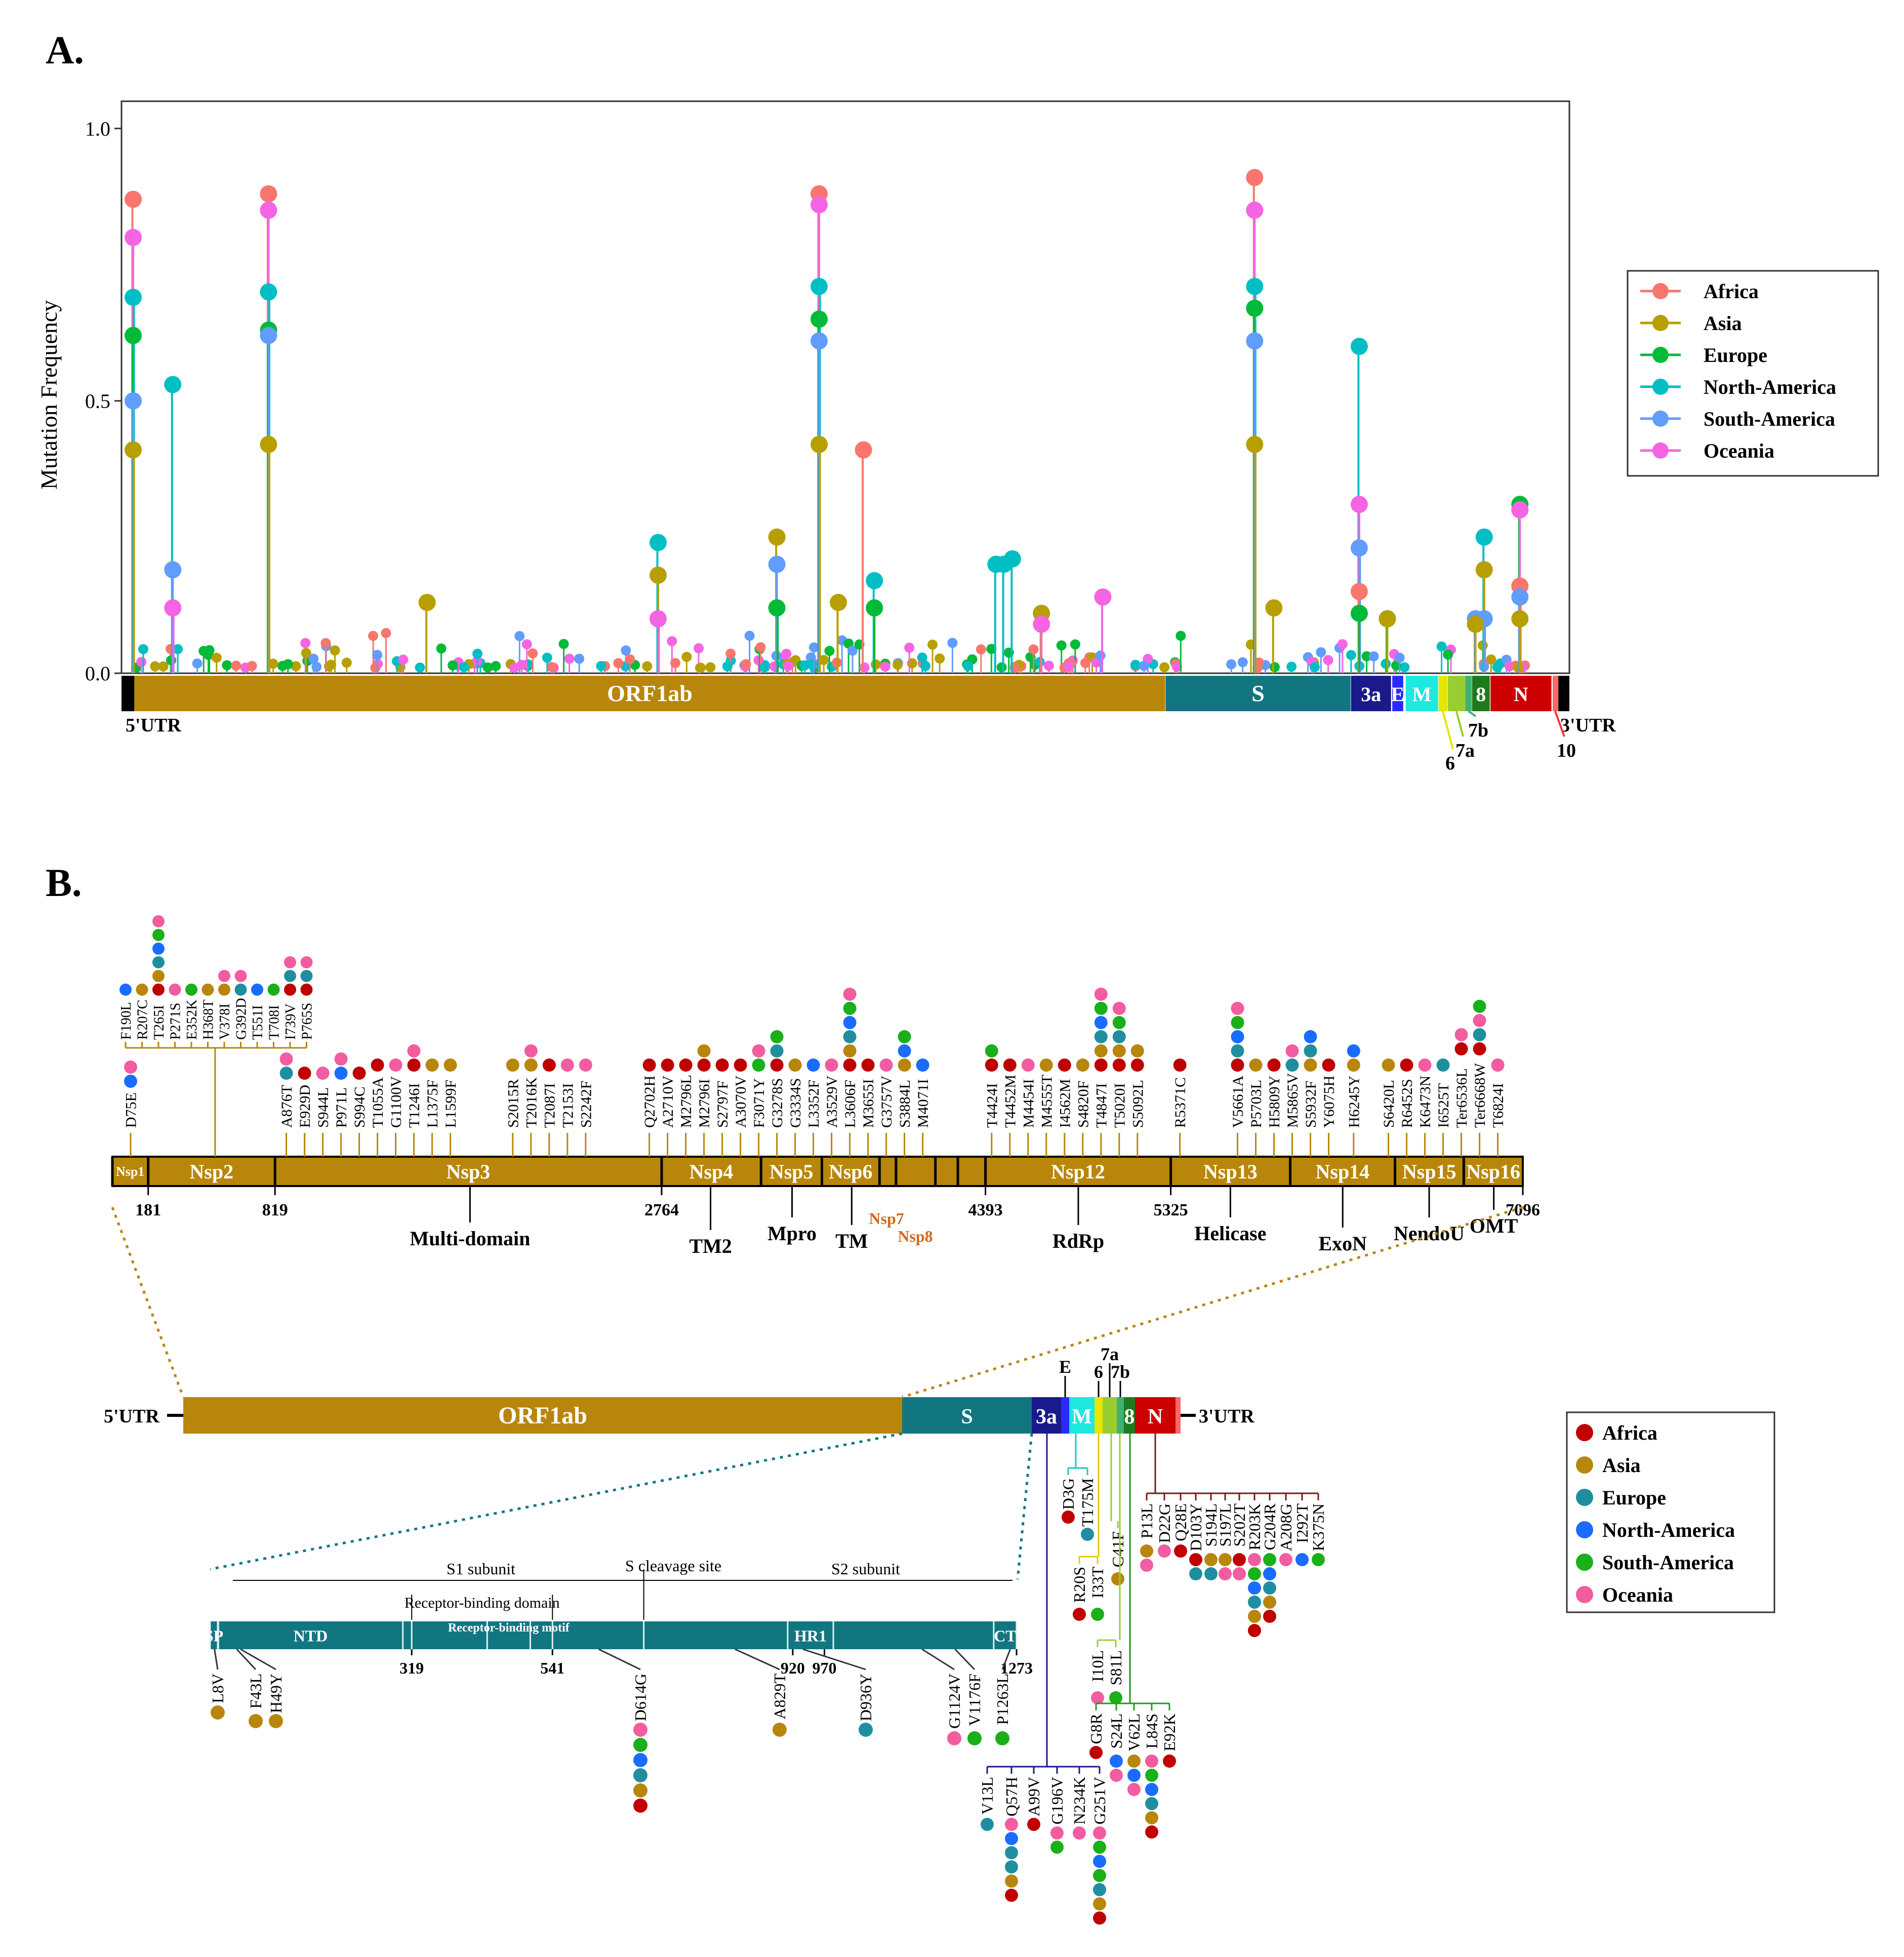 The image size is (1904, 1957). What do you see at coordinates (887, 1218) in the screenshot?
I see `nsp7-label: Nsp7` at bounding box center [887, 1218].